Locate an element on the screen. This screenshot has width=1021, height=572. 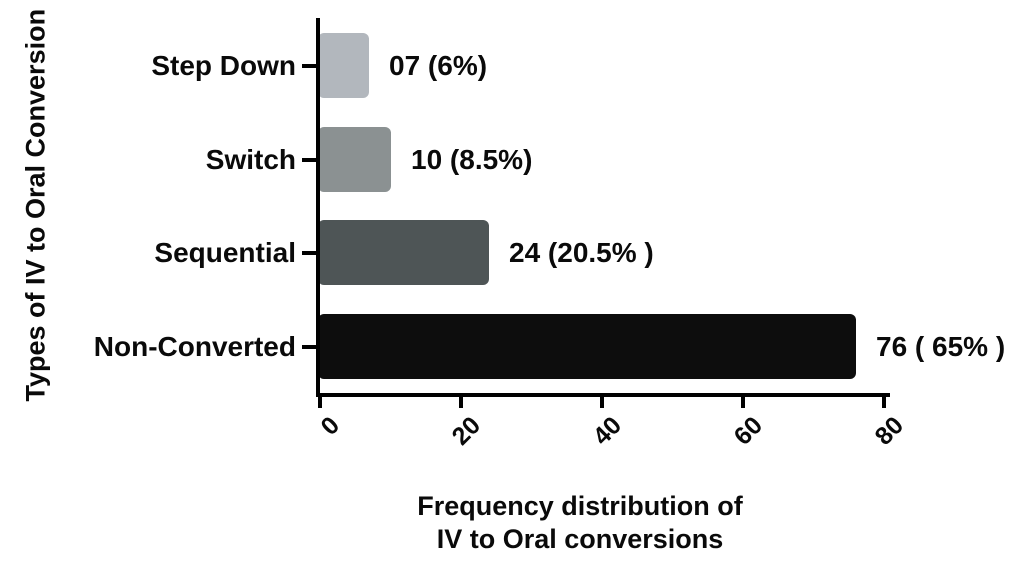
bar-sequential is located at coordinates (403, 252).